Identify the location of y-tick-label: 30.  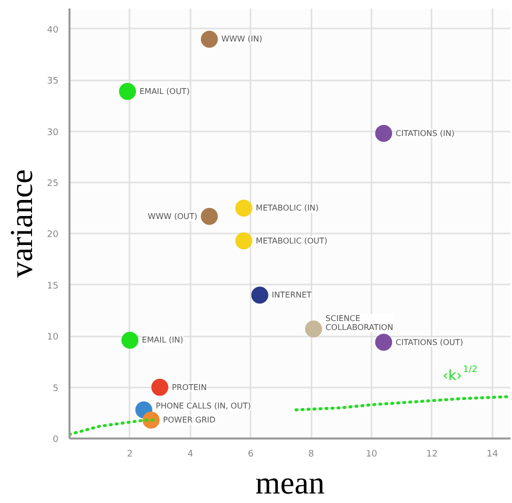
(53, 133).